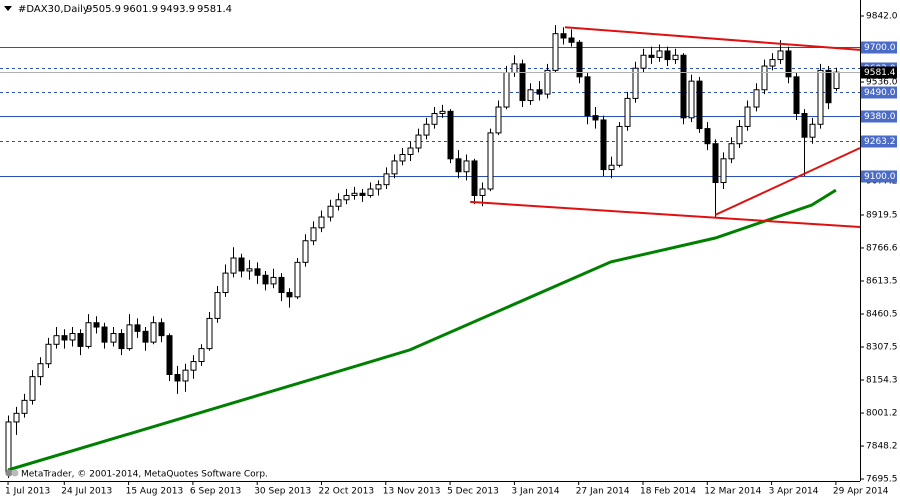 The image size is (900, 500). I want to click on y-tick-label: 8001.2, so click(882, 414).